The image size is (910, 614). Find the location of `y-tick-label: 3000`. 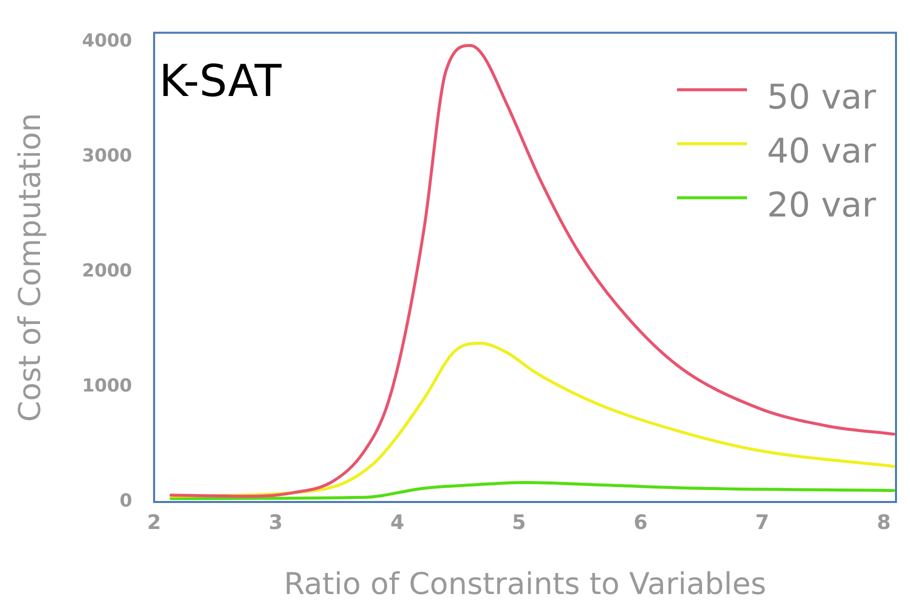

y-tick-label: 3000 is located at coordinates (107, 156).